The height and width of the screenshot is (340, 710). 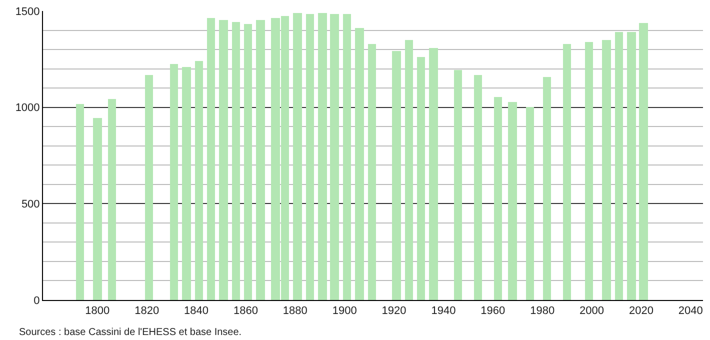 What do you see at coordinates (443, 311) in the screenshot?
I see `x-tick-label: 1940` at bounding box center [443, 311].